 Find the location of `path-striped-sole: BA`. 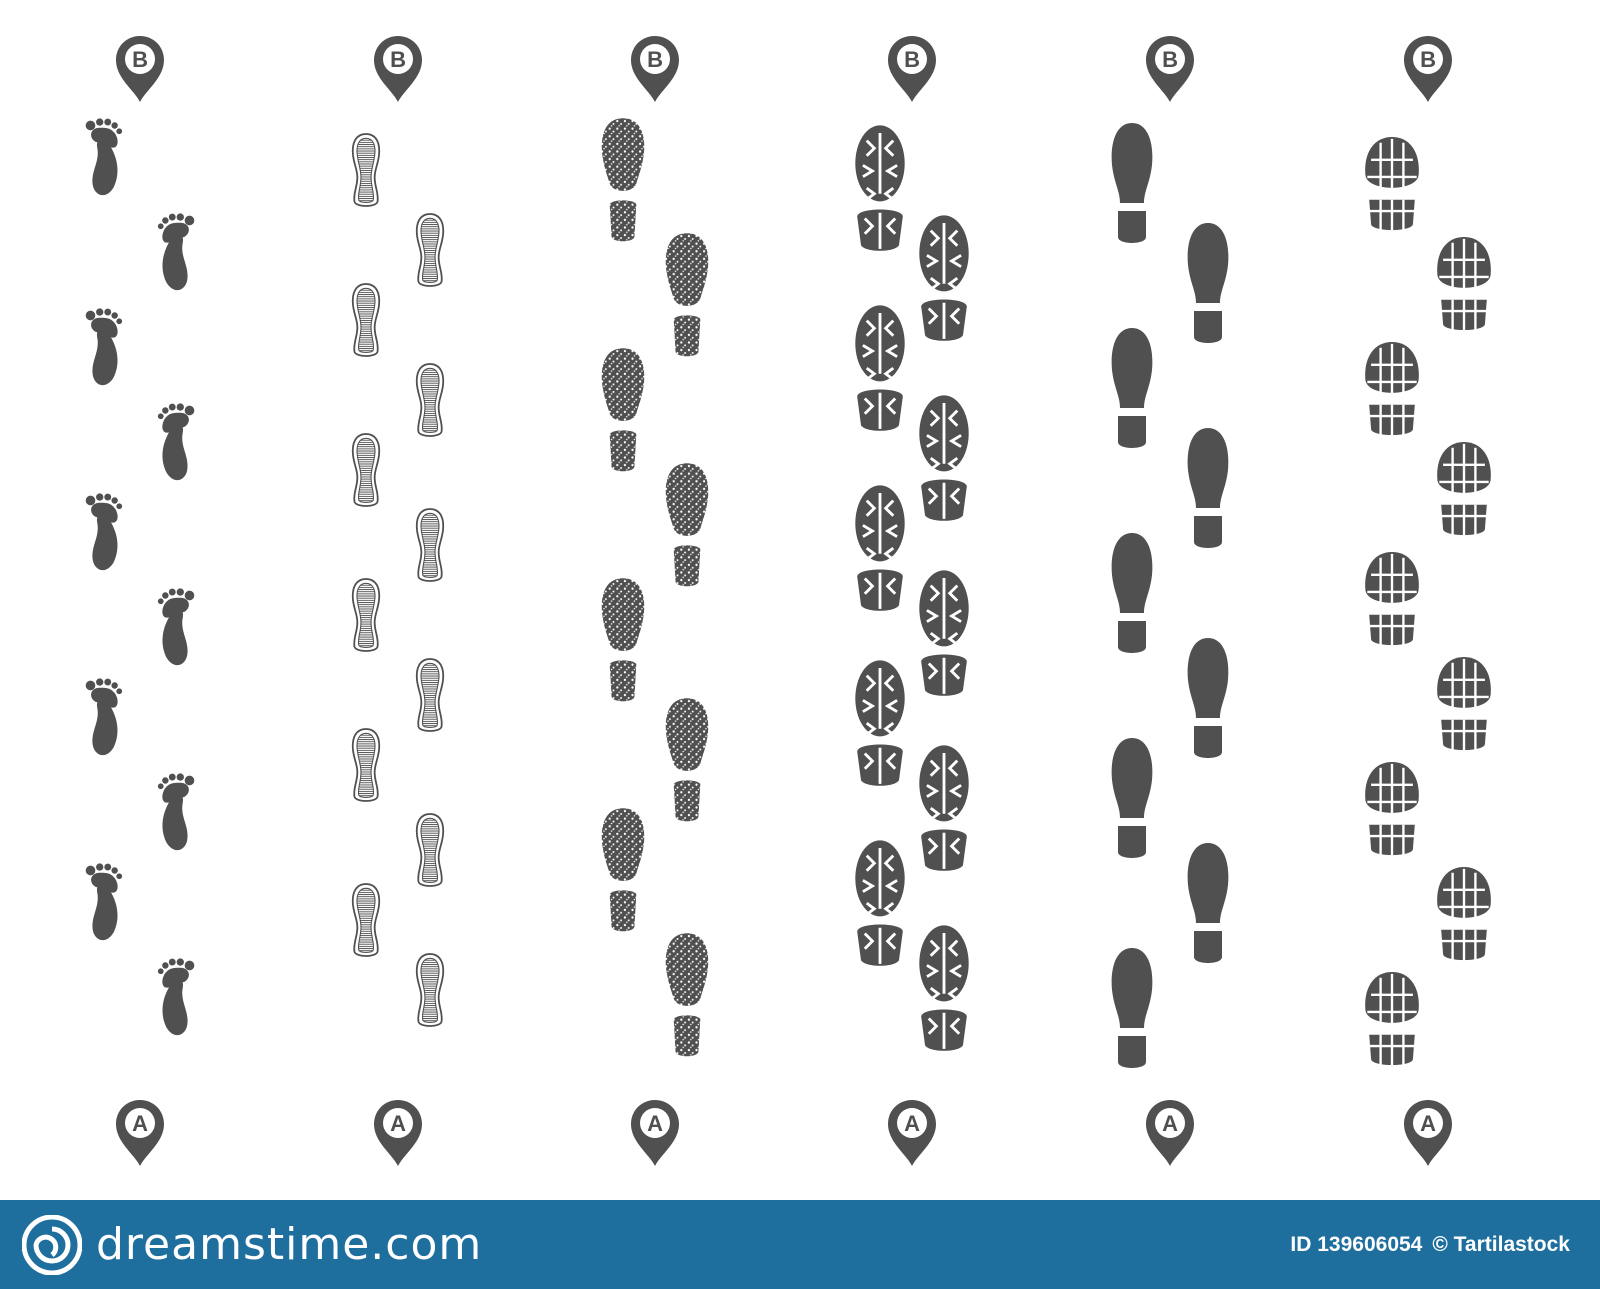

path-striped-sole: BA is located at coordinates (398, 601).